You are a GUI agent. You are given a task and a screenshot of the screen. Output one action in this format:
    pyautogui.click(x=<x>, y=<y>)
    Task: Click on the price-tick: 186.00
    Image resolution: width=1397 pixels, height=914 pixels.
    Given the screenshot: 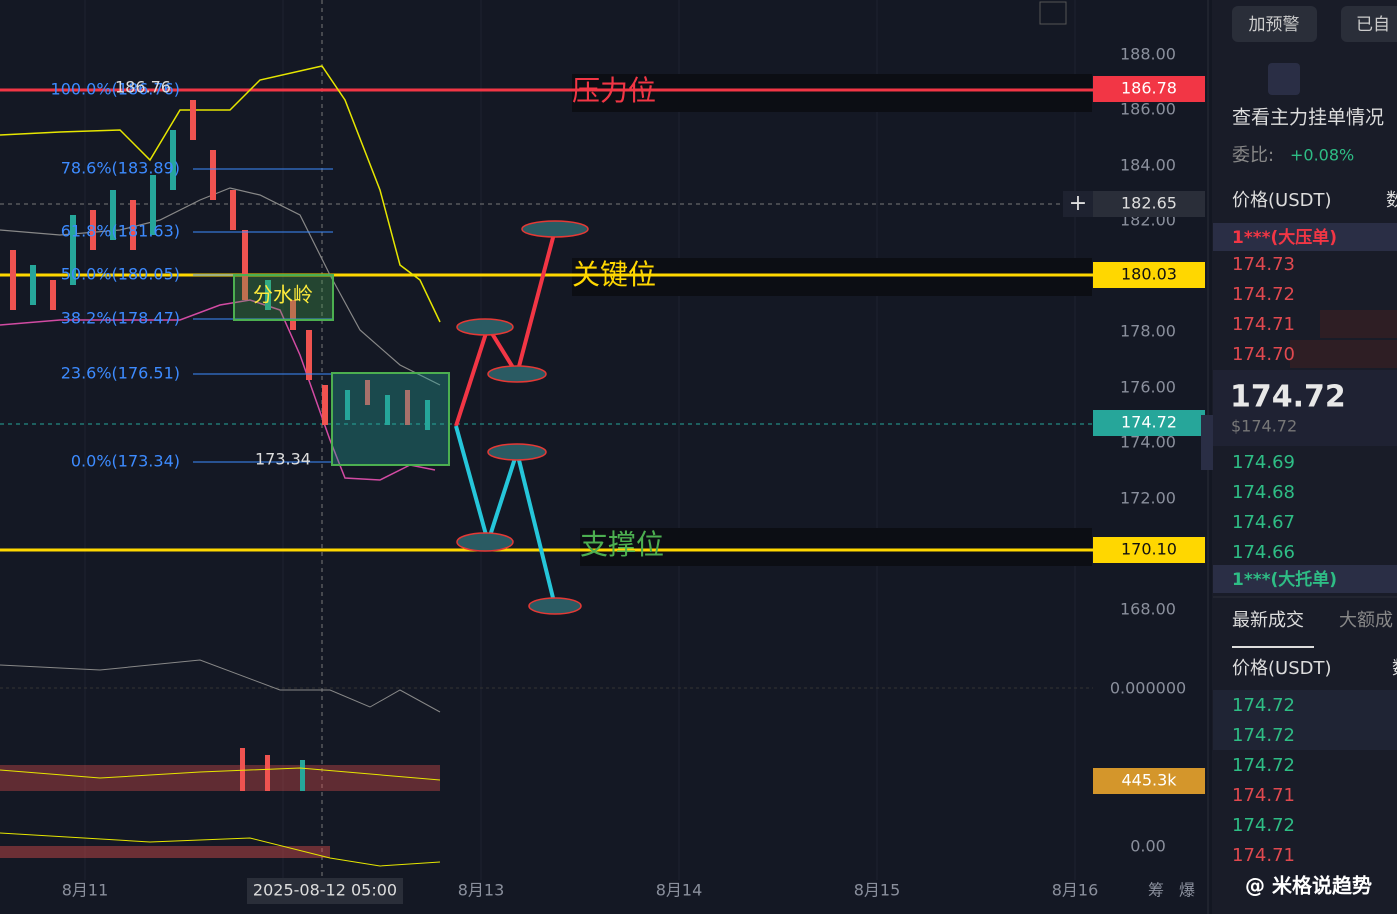 What is the action you would take?
    pyautogui.click(x=1148, y=109)
    